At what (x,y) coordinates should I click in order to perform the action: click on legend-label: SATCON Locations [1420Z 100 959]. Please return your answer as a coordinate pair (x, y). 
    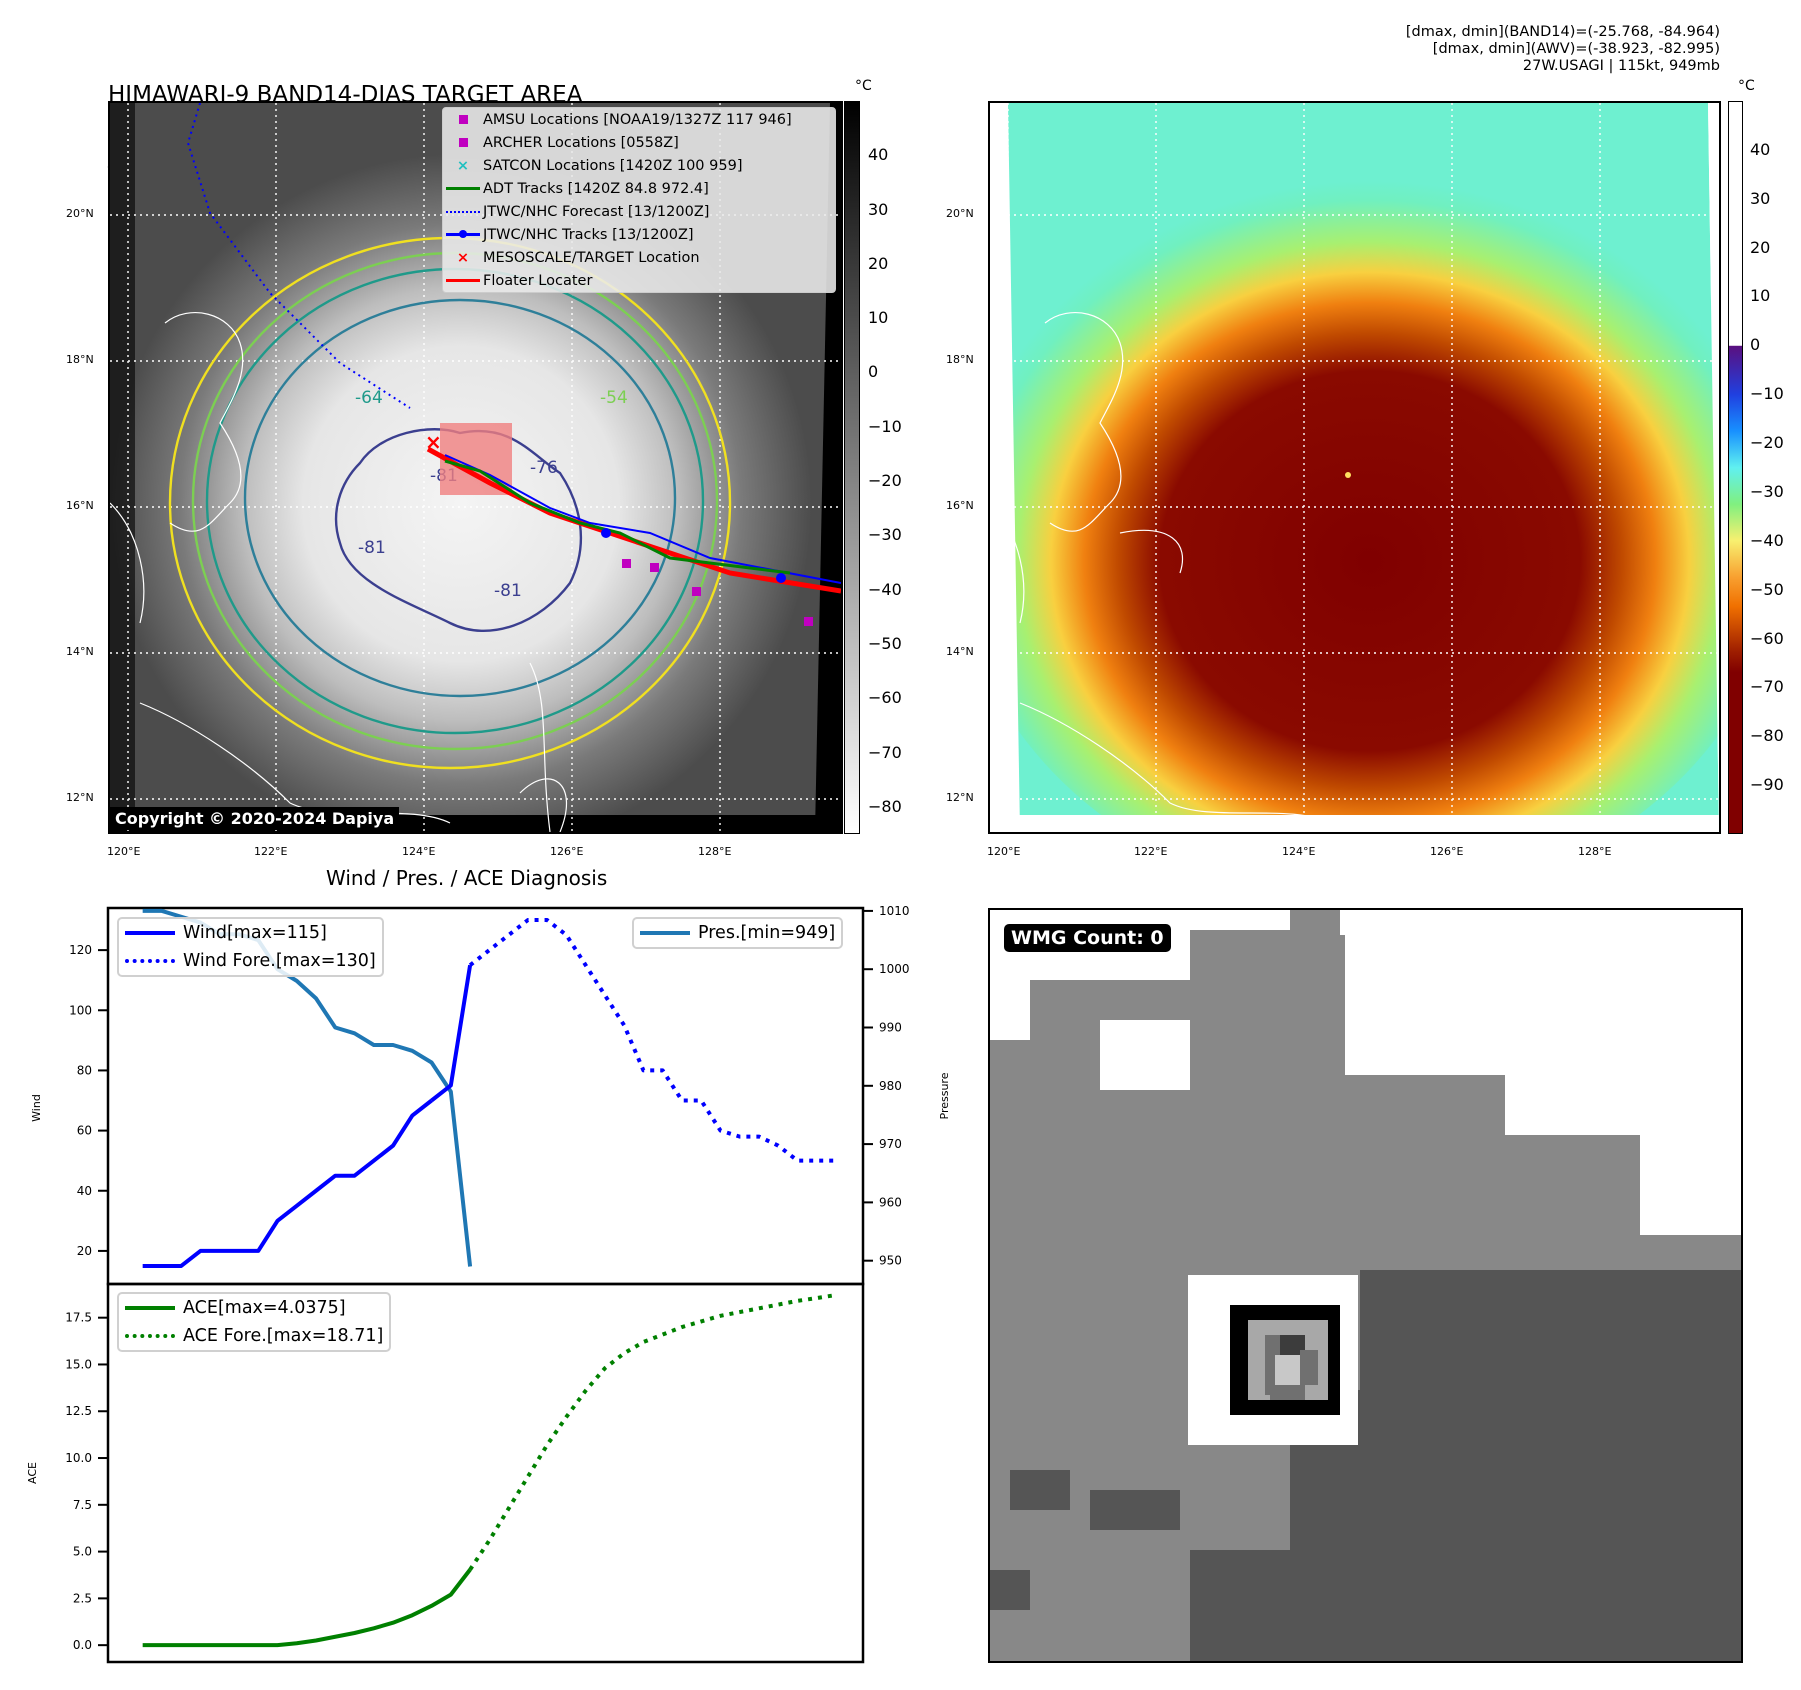
    Looking at the image, I should click on (613, 165).